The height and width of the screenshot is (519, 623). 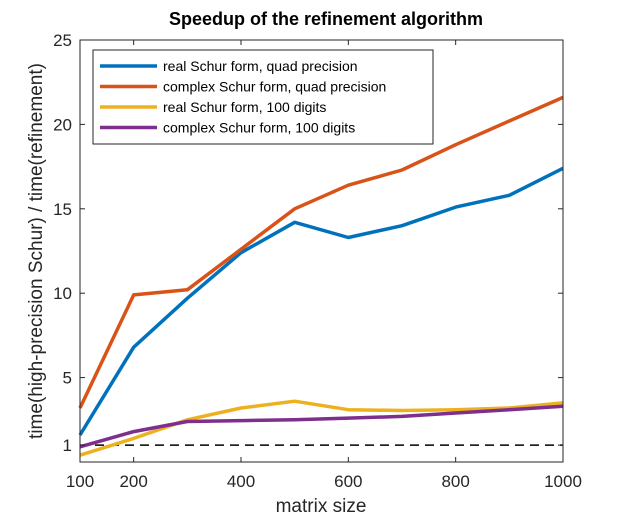 I want to click on legend-label-3: real Schur form, 100 digits, so click(x=244, y=107).